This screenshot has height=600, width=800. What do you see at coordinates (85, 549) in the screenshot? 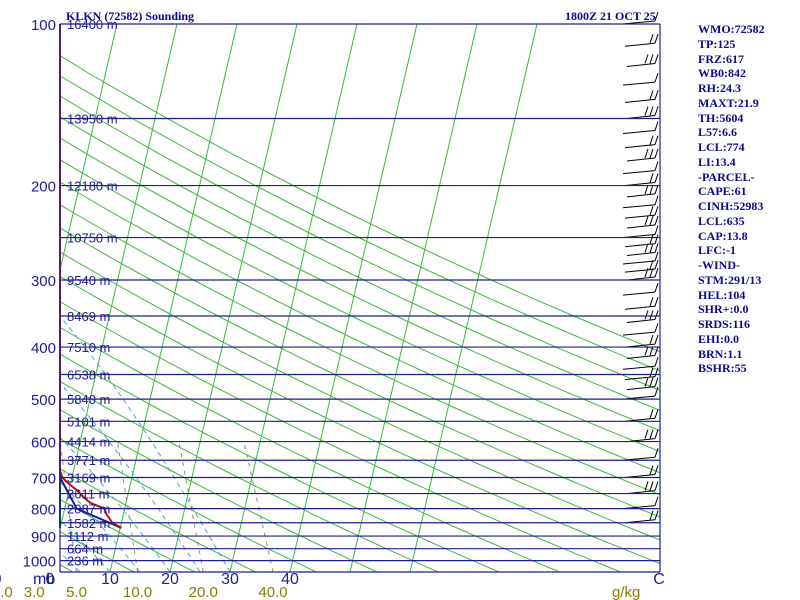
I see `height-label: 664 m` at bounding box center [85, 549].